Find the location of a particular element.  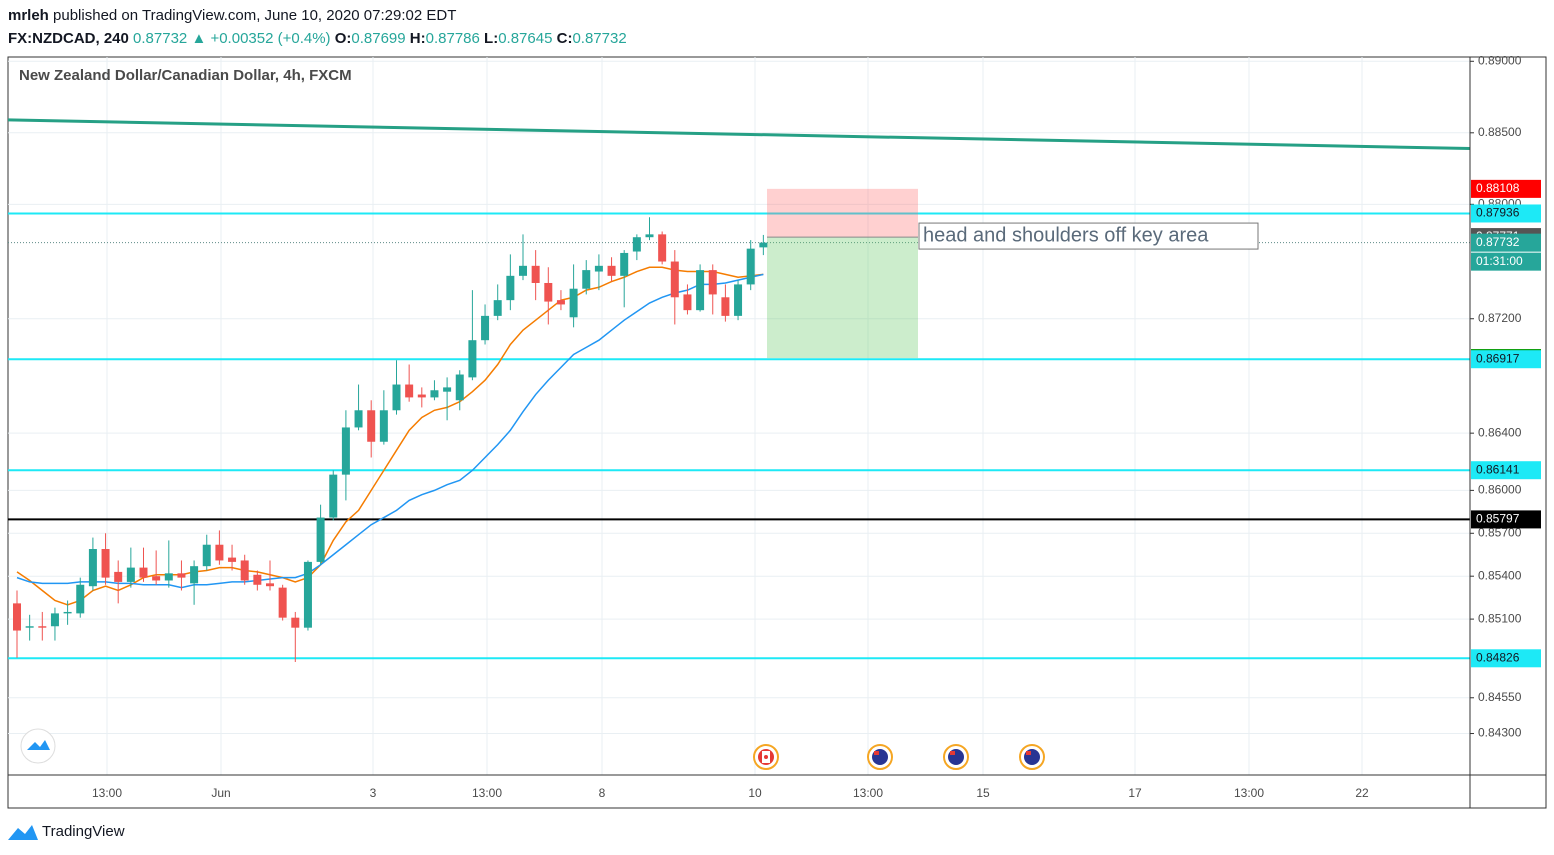

x-tick-label: 3 is located at coordinates (373, 793).